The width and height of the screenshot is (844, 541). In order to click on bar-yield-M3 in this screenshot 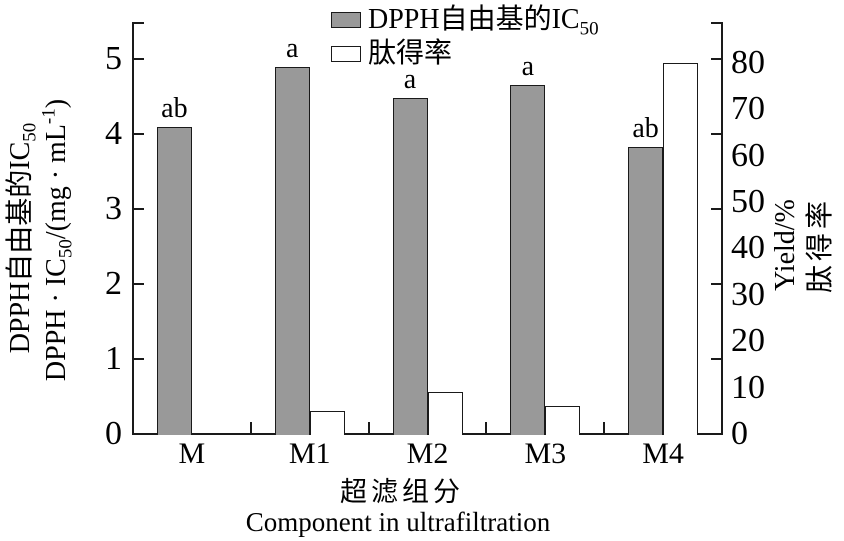, I will do `click(563, 420)`.